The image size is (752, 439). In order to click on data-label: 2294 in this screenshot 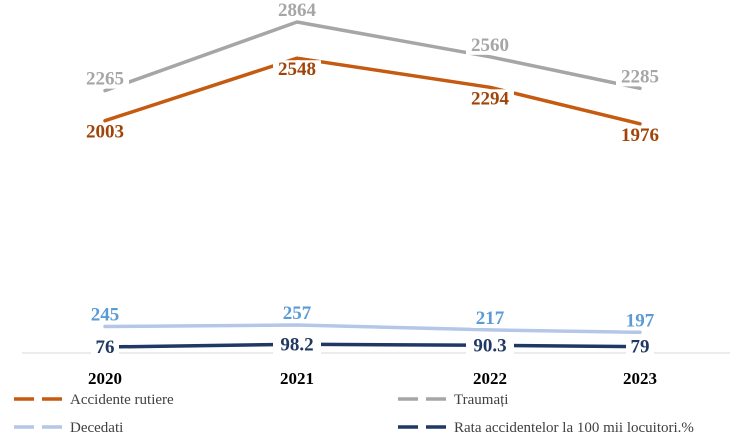, I will do `click(490, 98)`.